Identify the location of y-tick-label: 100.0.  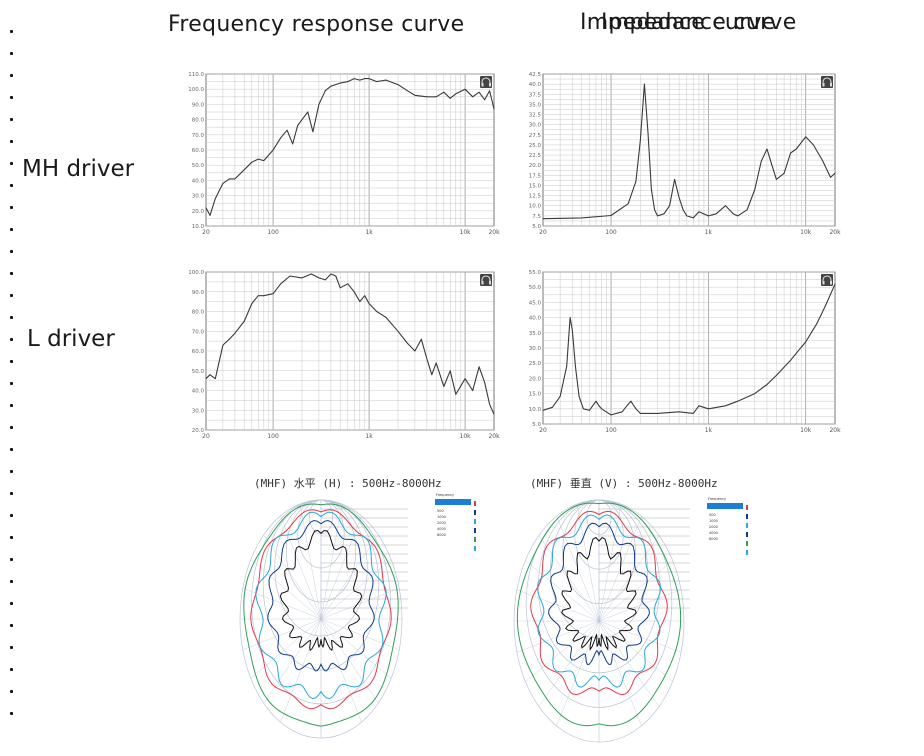
(196, 273).